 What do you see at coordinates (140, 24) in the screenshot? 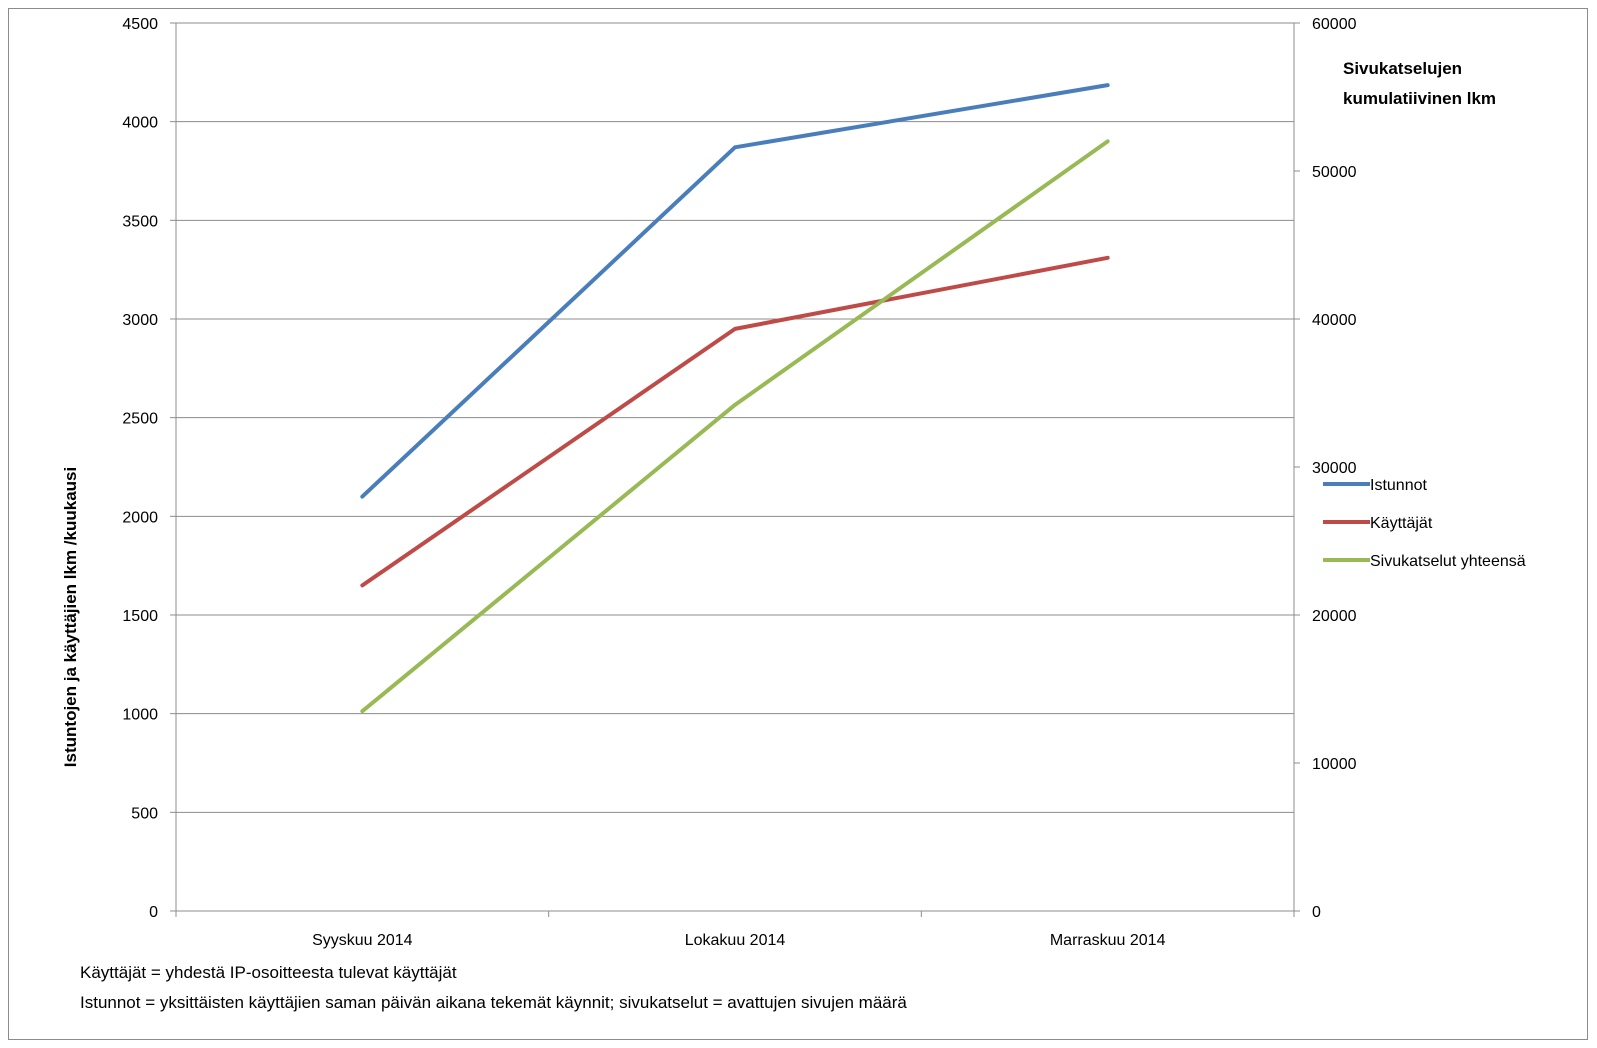
I see `left-tick-label-4500: 4500` at bounding box center [140, 24].